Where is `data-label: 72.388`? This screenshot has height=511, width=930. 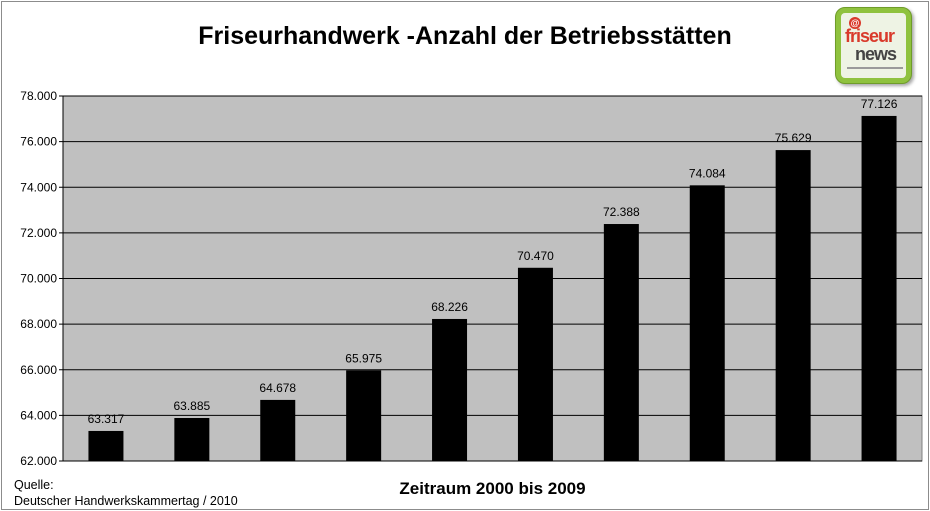 data-label: 72.388 is located at coordinates (621, 212).